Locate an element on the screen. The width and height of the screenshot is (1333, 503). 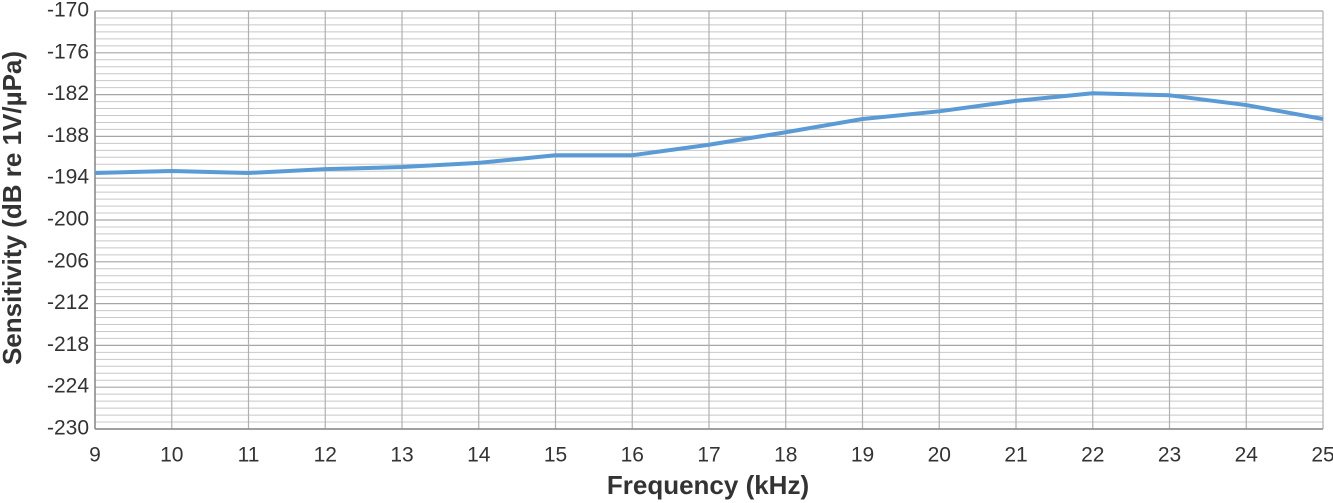
x-tick-label: 22 is located at coordinates (1092, 455).